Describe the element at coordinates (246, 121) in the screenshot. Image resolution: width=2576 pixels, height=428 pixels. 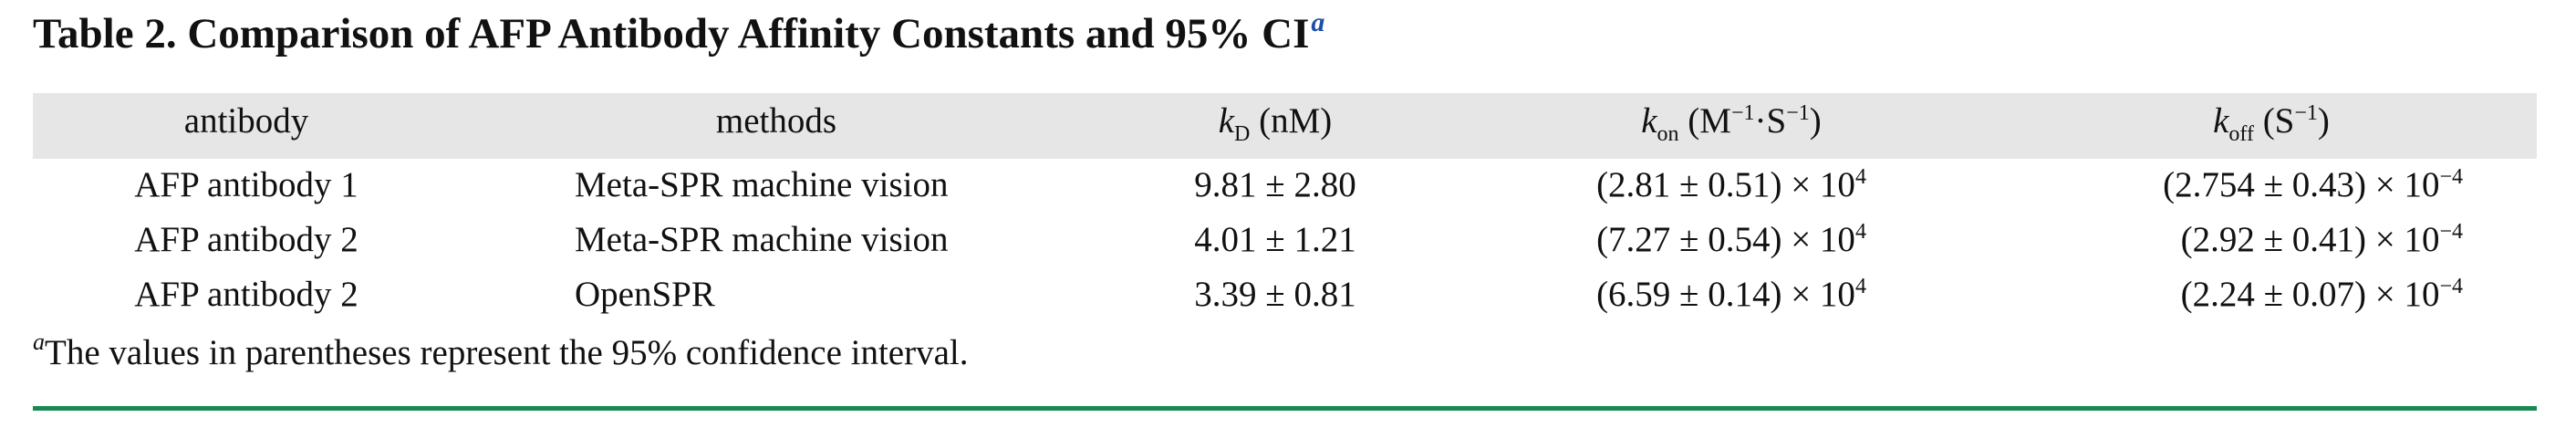
I see `header-antibody: antibody` at that location.